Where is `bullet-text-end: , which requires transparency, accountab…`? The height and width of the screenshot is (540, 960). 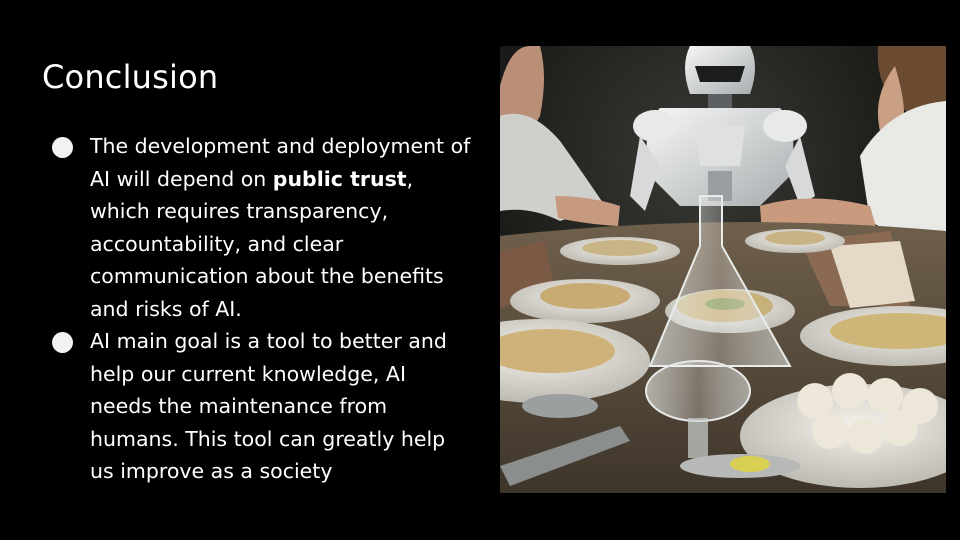
bullet-text-end: , which requires transparency, accountab… is located at coordinates (267, 243).